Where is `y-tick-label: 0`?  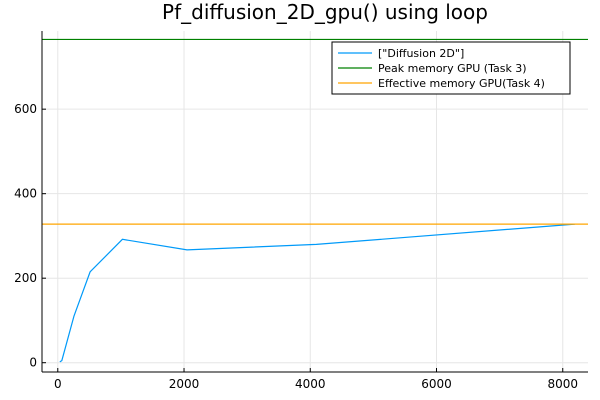 y-tick-label: 0 is located at coordinates (33, 363).